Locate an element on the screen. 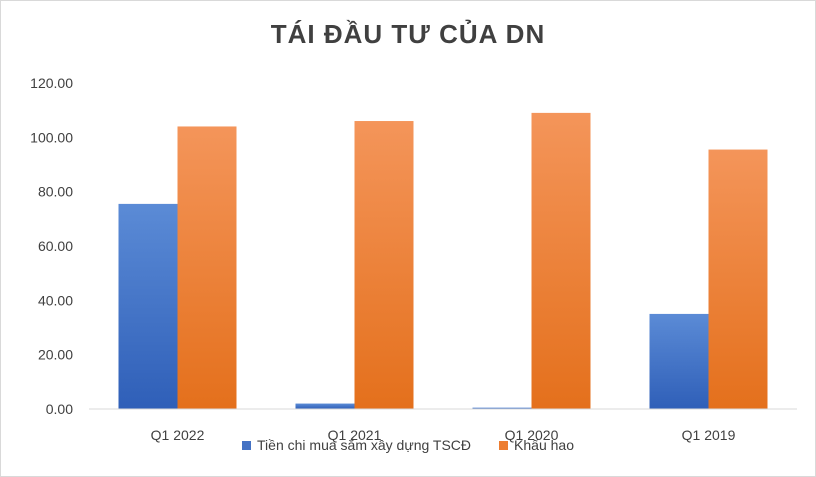  legend-item-tscd: Tiền chi mua sắm xây dựng TSCĐ is located at coordinates (356, 445).